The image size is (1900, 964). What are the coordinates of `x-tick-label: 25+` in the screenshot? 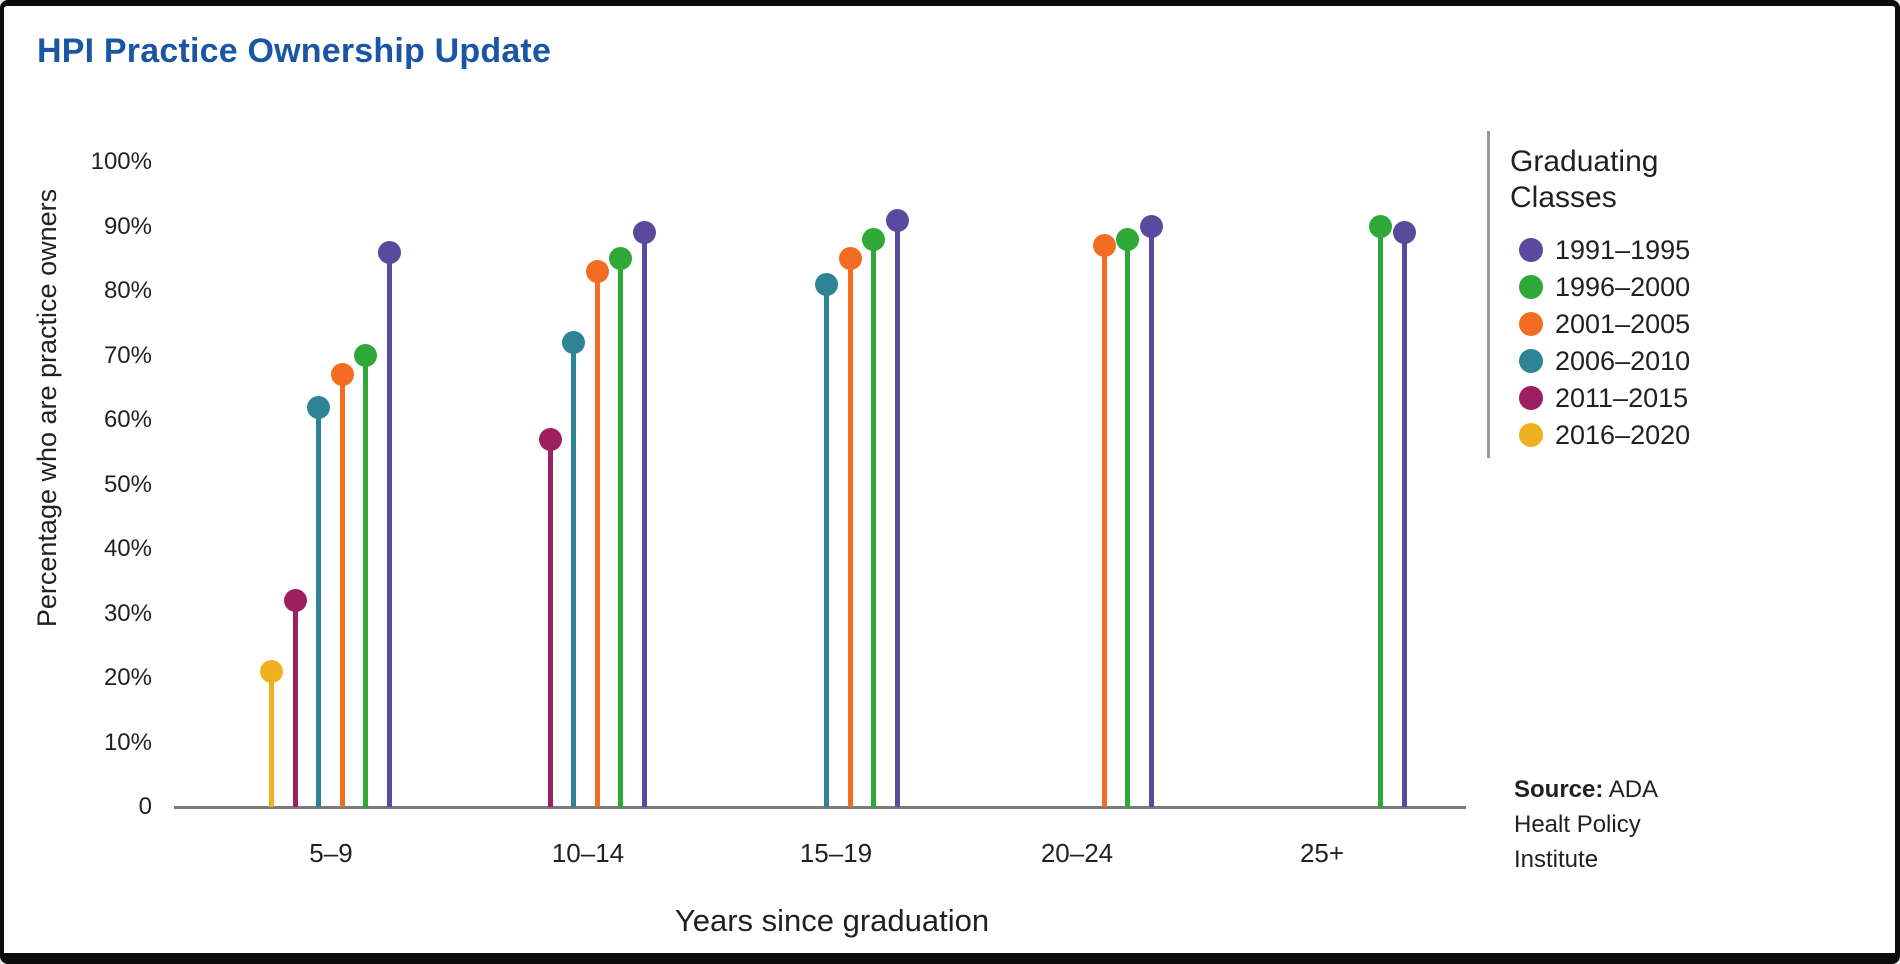 It's located at (1322, 853).